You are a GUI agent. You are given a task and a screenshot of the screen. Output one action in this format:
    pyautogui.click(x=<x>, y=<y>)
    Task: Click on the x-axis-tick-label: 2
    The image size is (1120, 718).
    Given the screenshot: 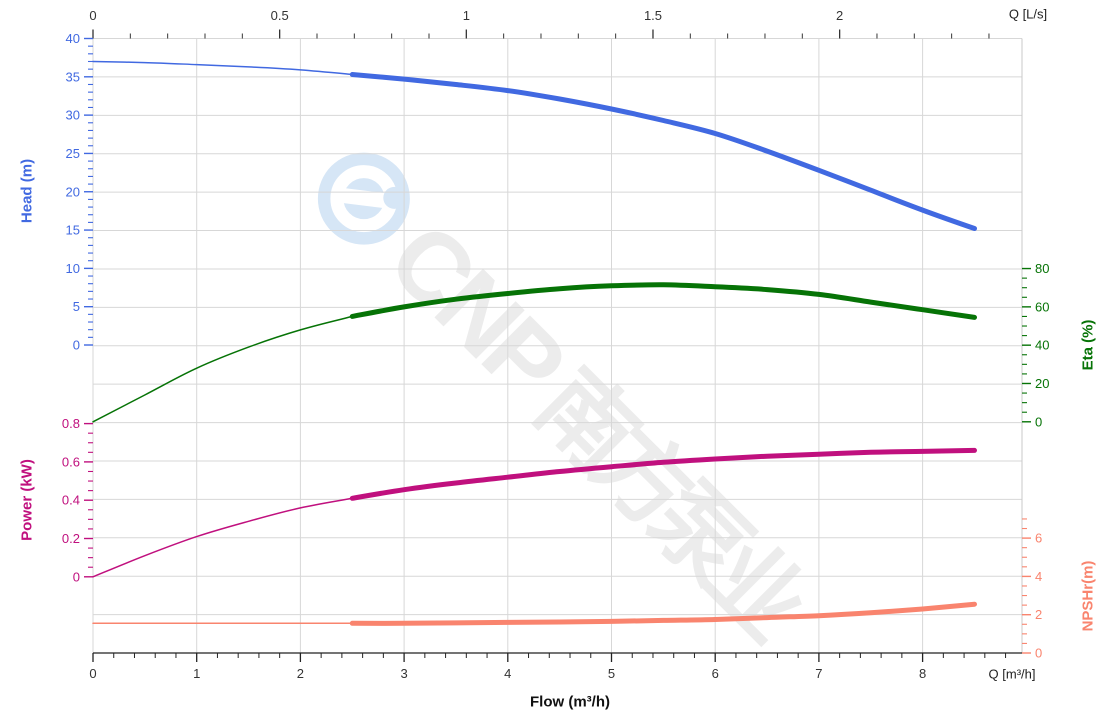 What is the action you would take?
    pyautogui.click(x=300, y=673)
    